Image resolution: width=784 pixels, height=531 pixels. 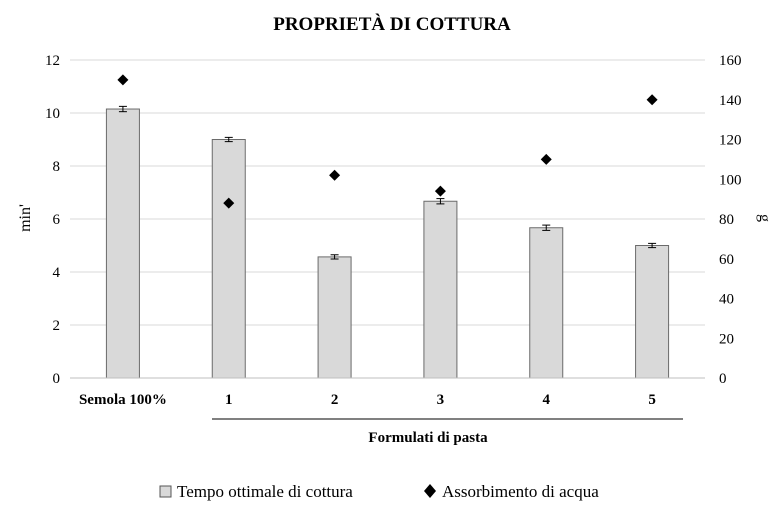 I want to click on category-labels: Semola 100% 1 2 3 4 5, so click(x=367, y=400).